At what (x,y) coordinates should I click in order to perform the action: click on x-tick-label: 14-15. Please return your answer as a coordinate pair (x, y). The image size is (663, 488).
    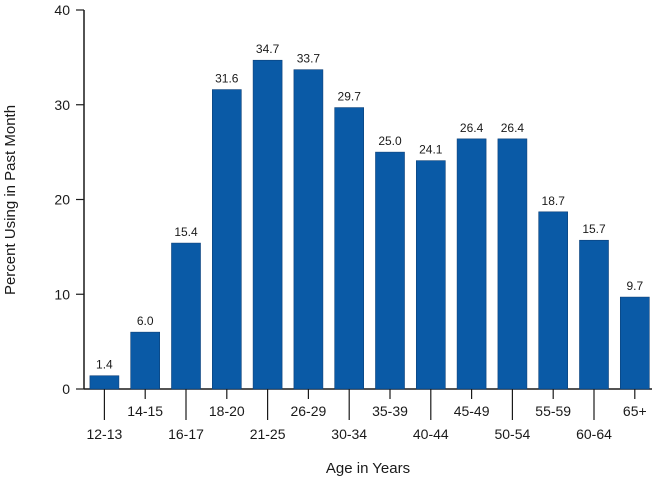
    Looking at the image, I should click on (145, 411).